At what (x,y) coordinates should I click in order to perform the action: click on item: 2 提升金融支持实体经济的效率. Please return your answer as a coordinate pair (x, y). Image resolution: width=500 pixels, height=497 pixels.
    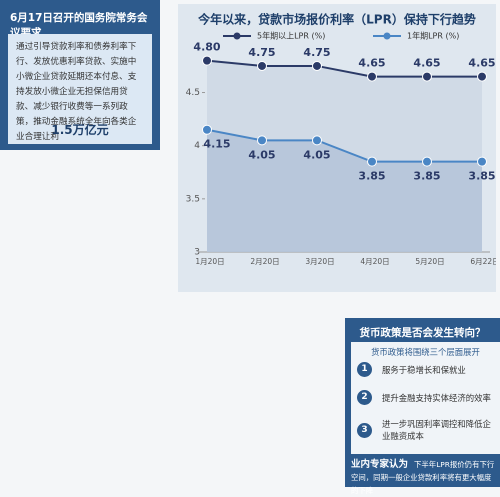
    Looking at the image, I should click on (426, 397).